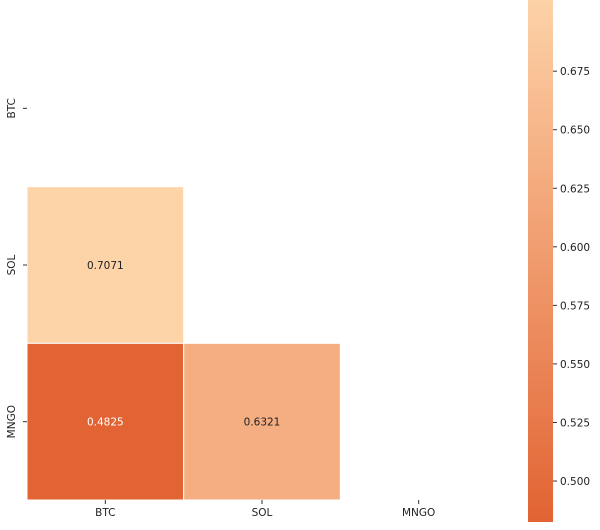 Image resolution: width=600 pixels, height=530 pixels. What do you see at coordinates (12, 264) in the screenshot?
I see `y-tick-label: SOL` at bounding box center [12, 264].